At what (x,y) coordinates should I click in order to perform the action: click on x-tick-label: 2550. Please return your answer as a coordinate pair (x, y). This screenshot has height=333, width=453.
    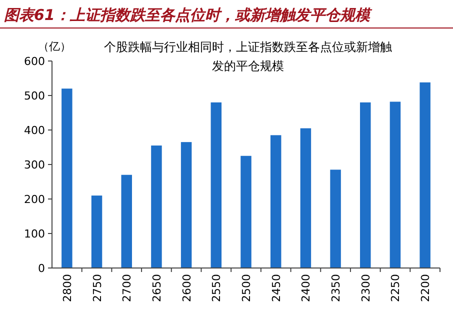
    Looking at the image, I should click on (217, 288).